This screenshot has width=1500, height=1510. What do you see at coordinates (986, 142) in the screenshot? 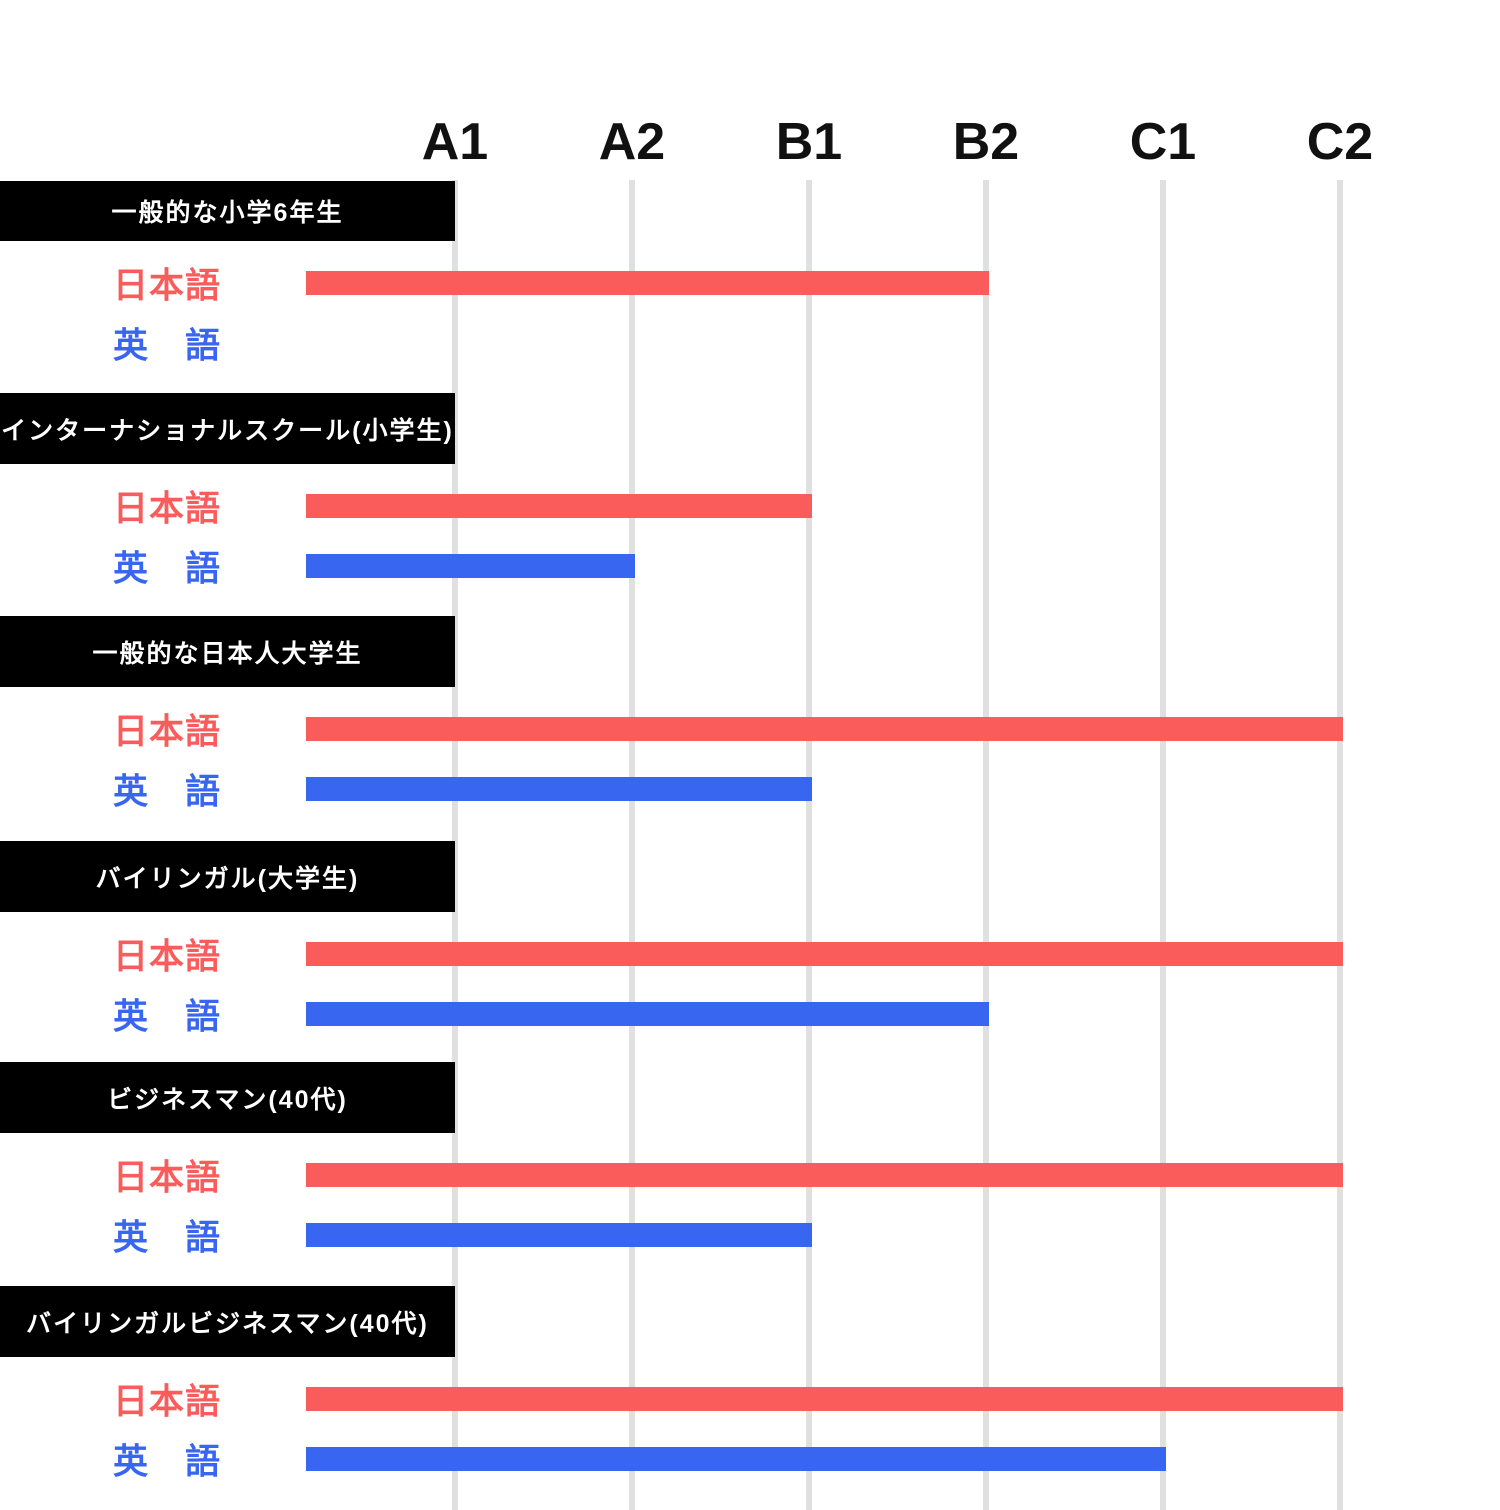
I see `axis-label-b2: B2` at bounding box center [986, 142].